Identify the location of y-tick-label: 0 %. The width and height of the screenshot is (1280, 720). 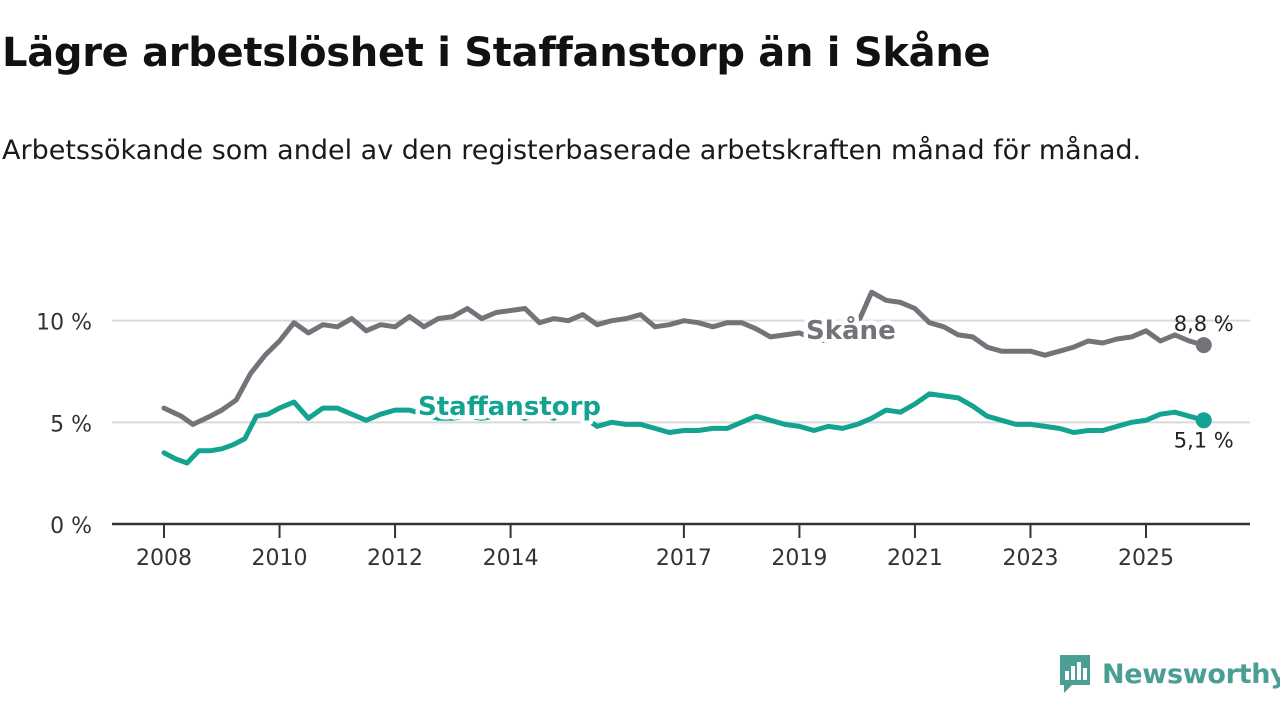
(71, 526).